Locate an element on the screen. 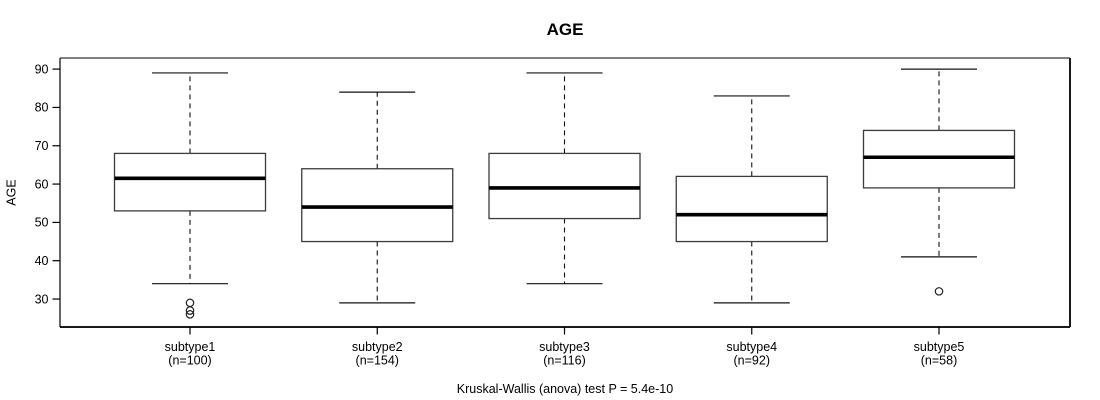 Image resolution: width=1100 pixels, height=400 pixels. group-count-label: (n=100) is located at coordinates (189, 361).